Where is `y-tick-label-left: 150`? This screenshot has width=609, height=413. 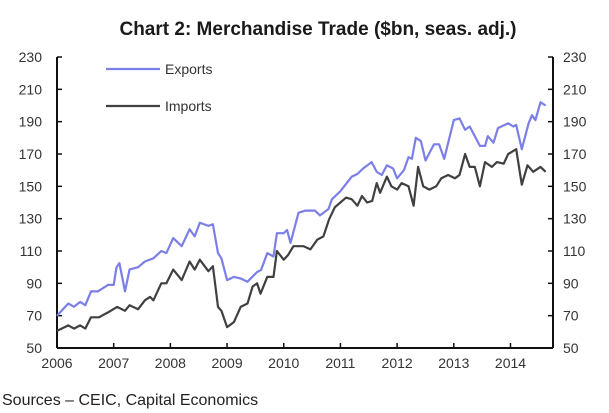 y-tick-label-left: 150 is located at coordinates (31, 186).